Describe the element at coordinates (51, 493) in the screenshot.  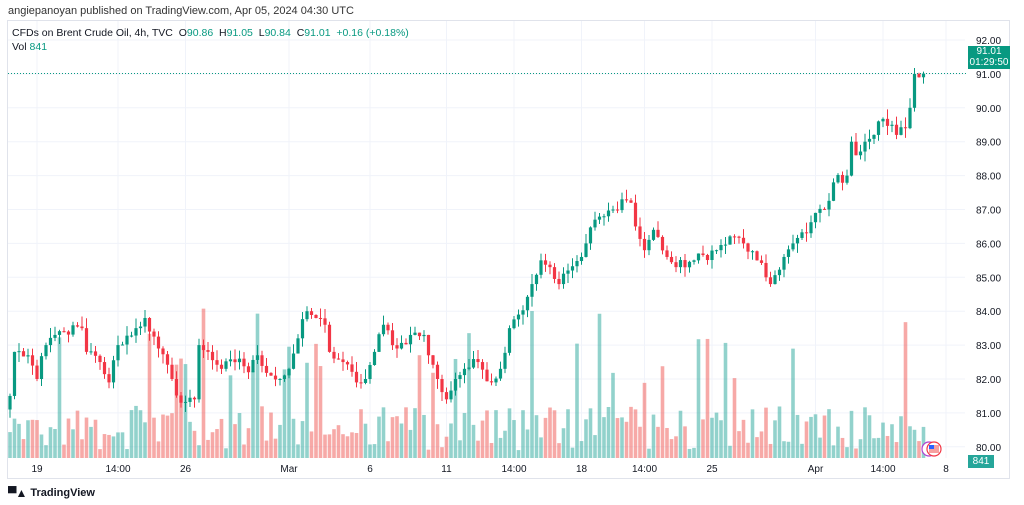
I see `tradingview-logo: ▀▲ TradingView` at that location.